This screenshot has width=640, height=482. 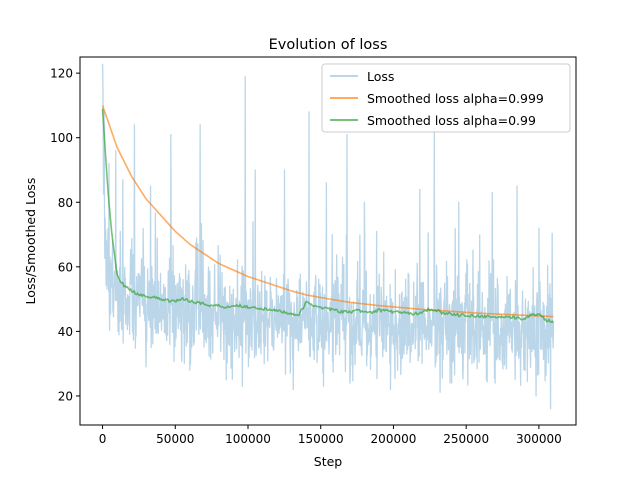 What do you see at coordinates (65, 332) in the screenshot?
I see `y-tick-label: 40` at bounding box center [65, 332].